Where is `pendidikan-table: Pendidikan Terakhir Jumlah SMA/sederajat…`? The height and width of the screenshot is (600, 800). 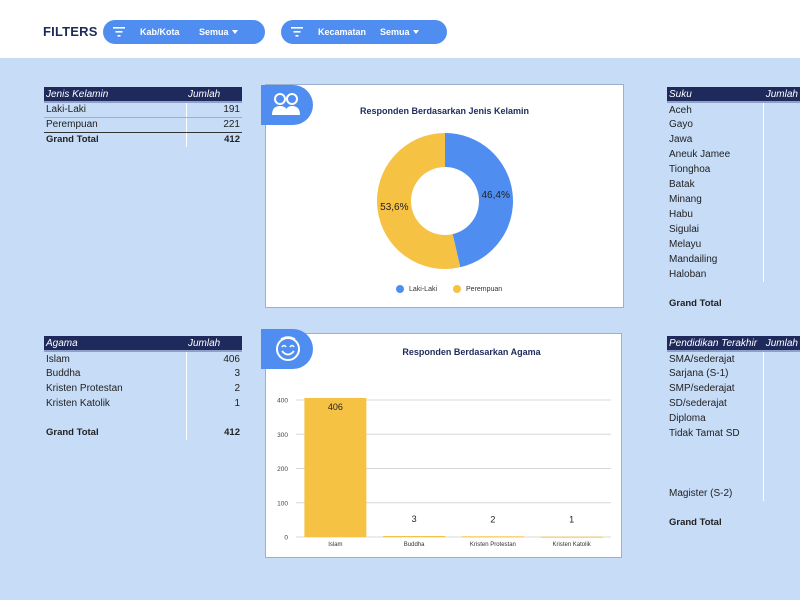
pendidikan-table: Pendidikan Terakhir Jumlah SMA/sederajat… is located at coordinates (733, 433).